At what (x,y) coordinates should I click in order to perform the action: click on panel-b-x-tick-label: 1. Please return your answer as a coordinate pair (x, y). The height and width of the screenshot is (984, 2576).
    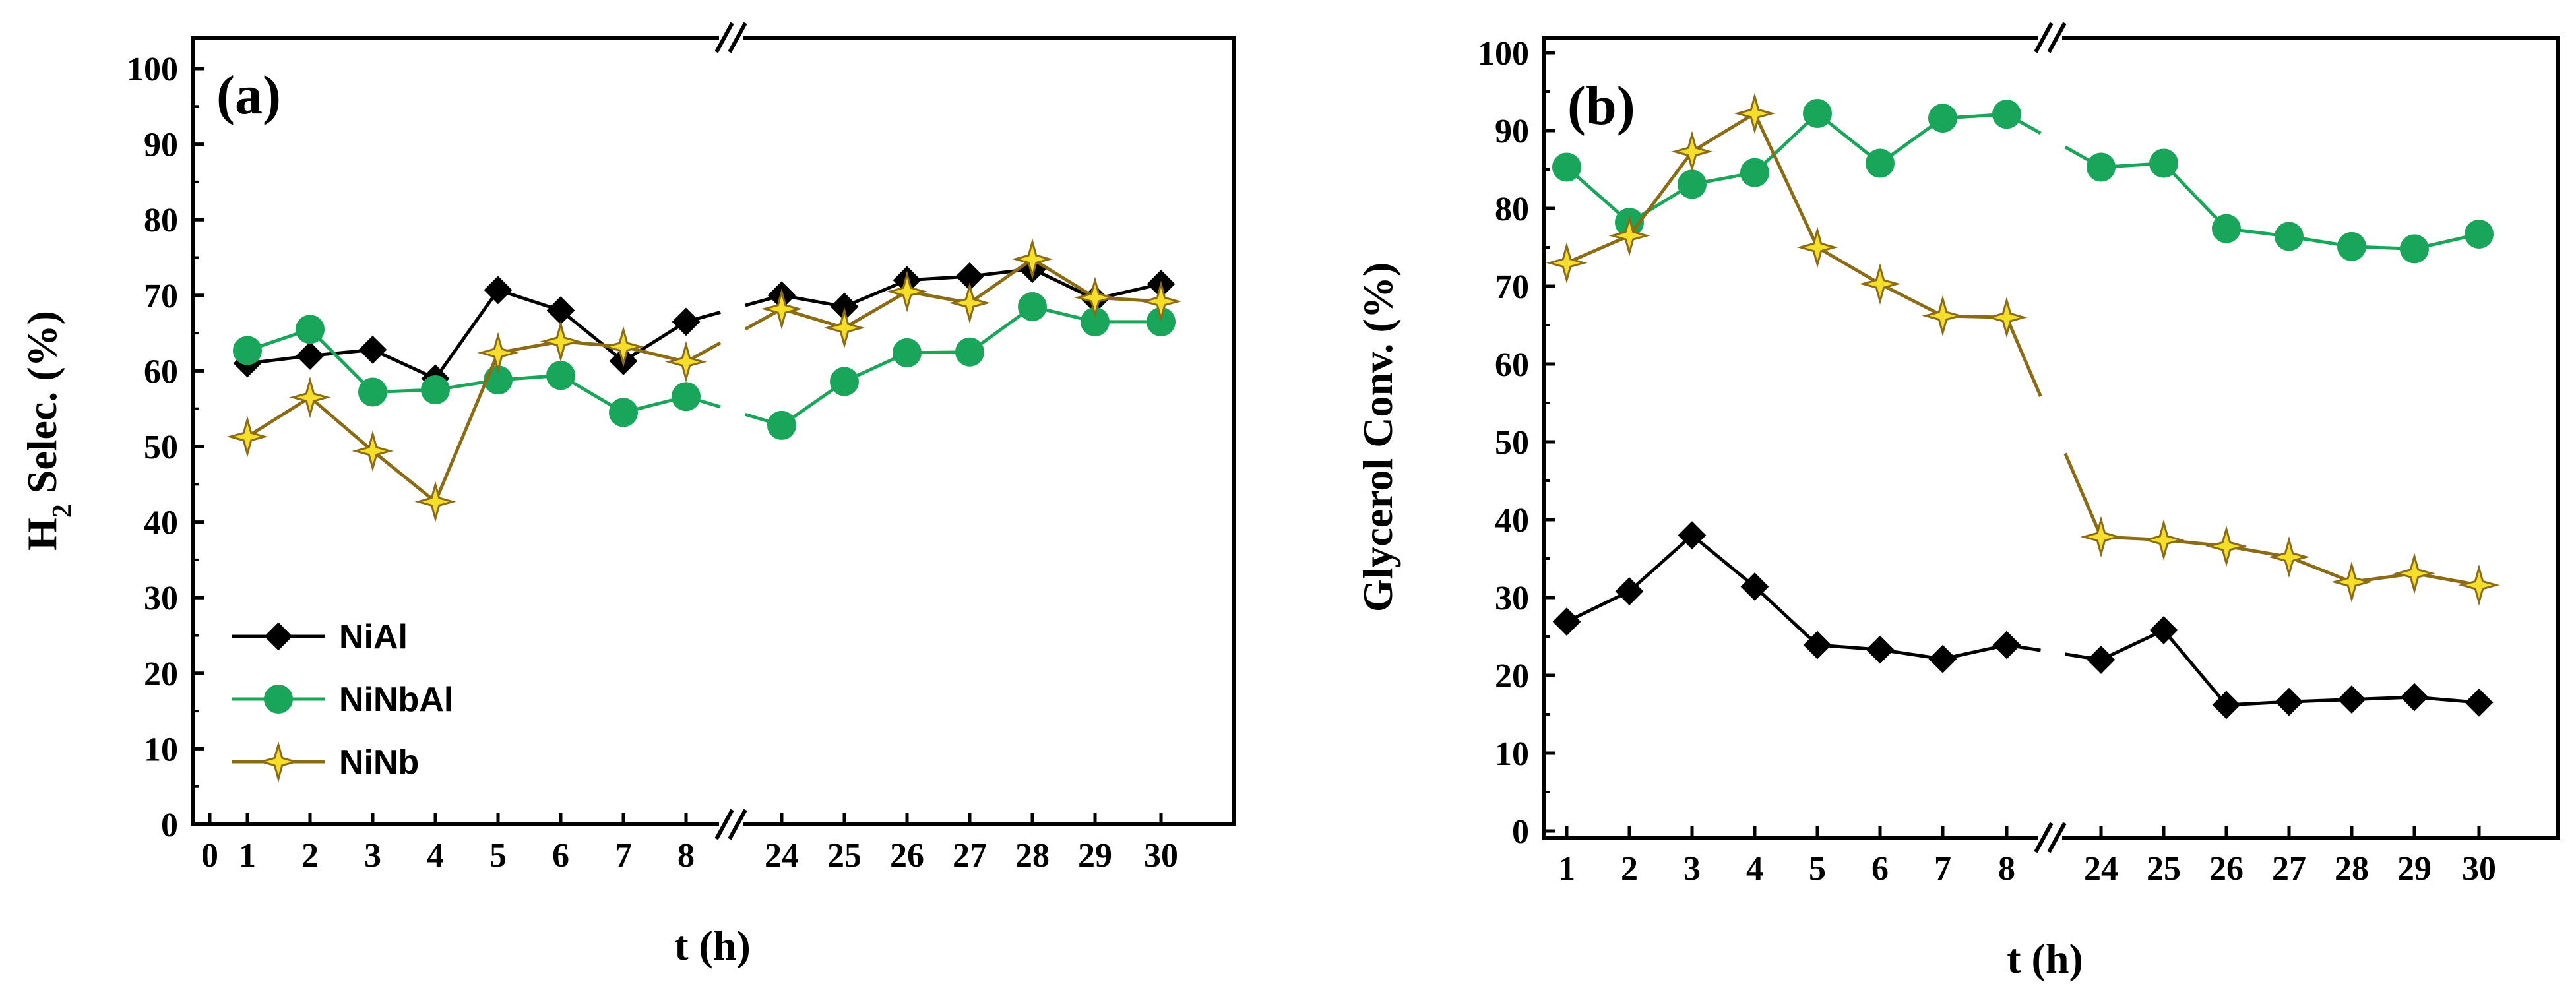
    Looking at the image, I should click on (1566, 869).